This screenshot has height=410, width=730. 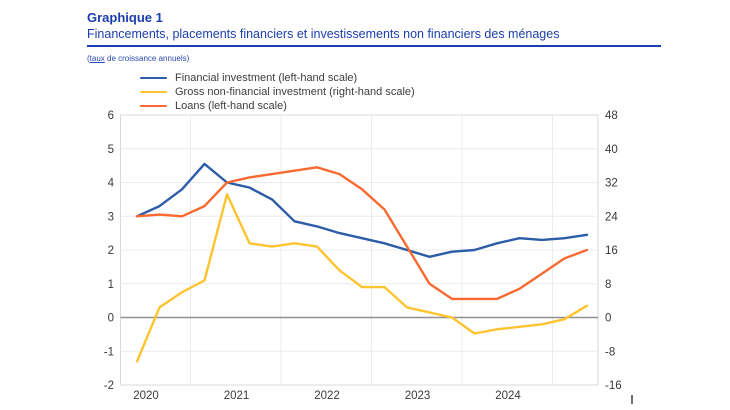 I want to click on text-cursor-artifact, so click(x=632, y=399).